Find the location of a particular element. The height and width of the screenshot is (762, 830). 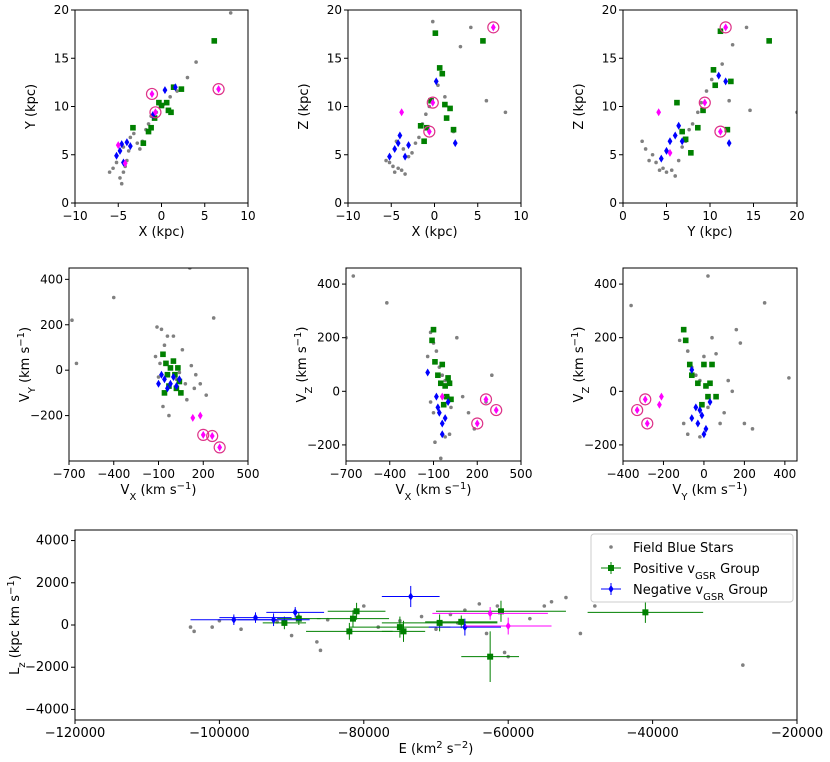

panel-x-z: −10 −5 0 5 10 0 5 10 15 20 X (kpc) Z (kpc) is located at coordinates (413, 121).